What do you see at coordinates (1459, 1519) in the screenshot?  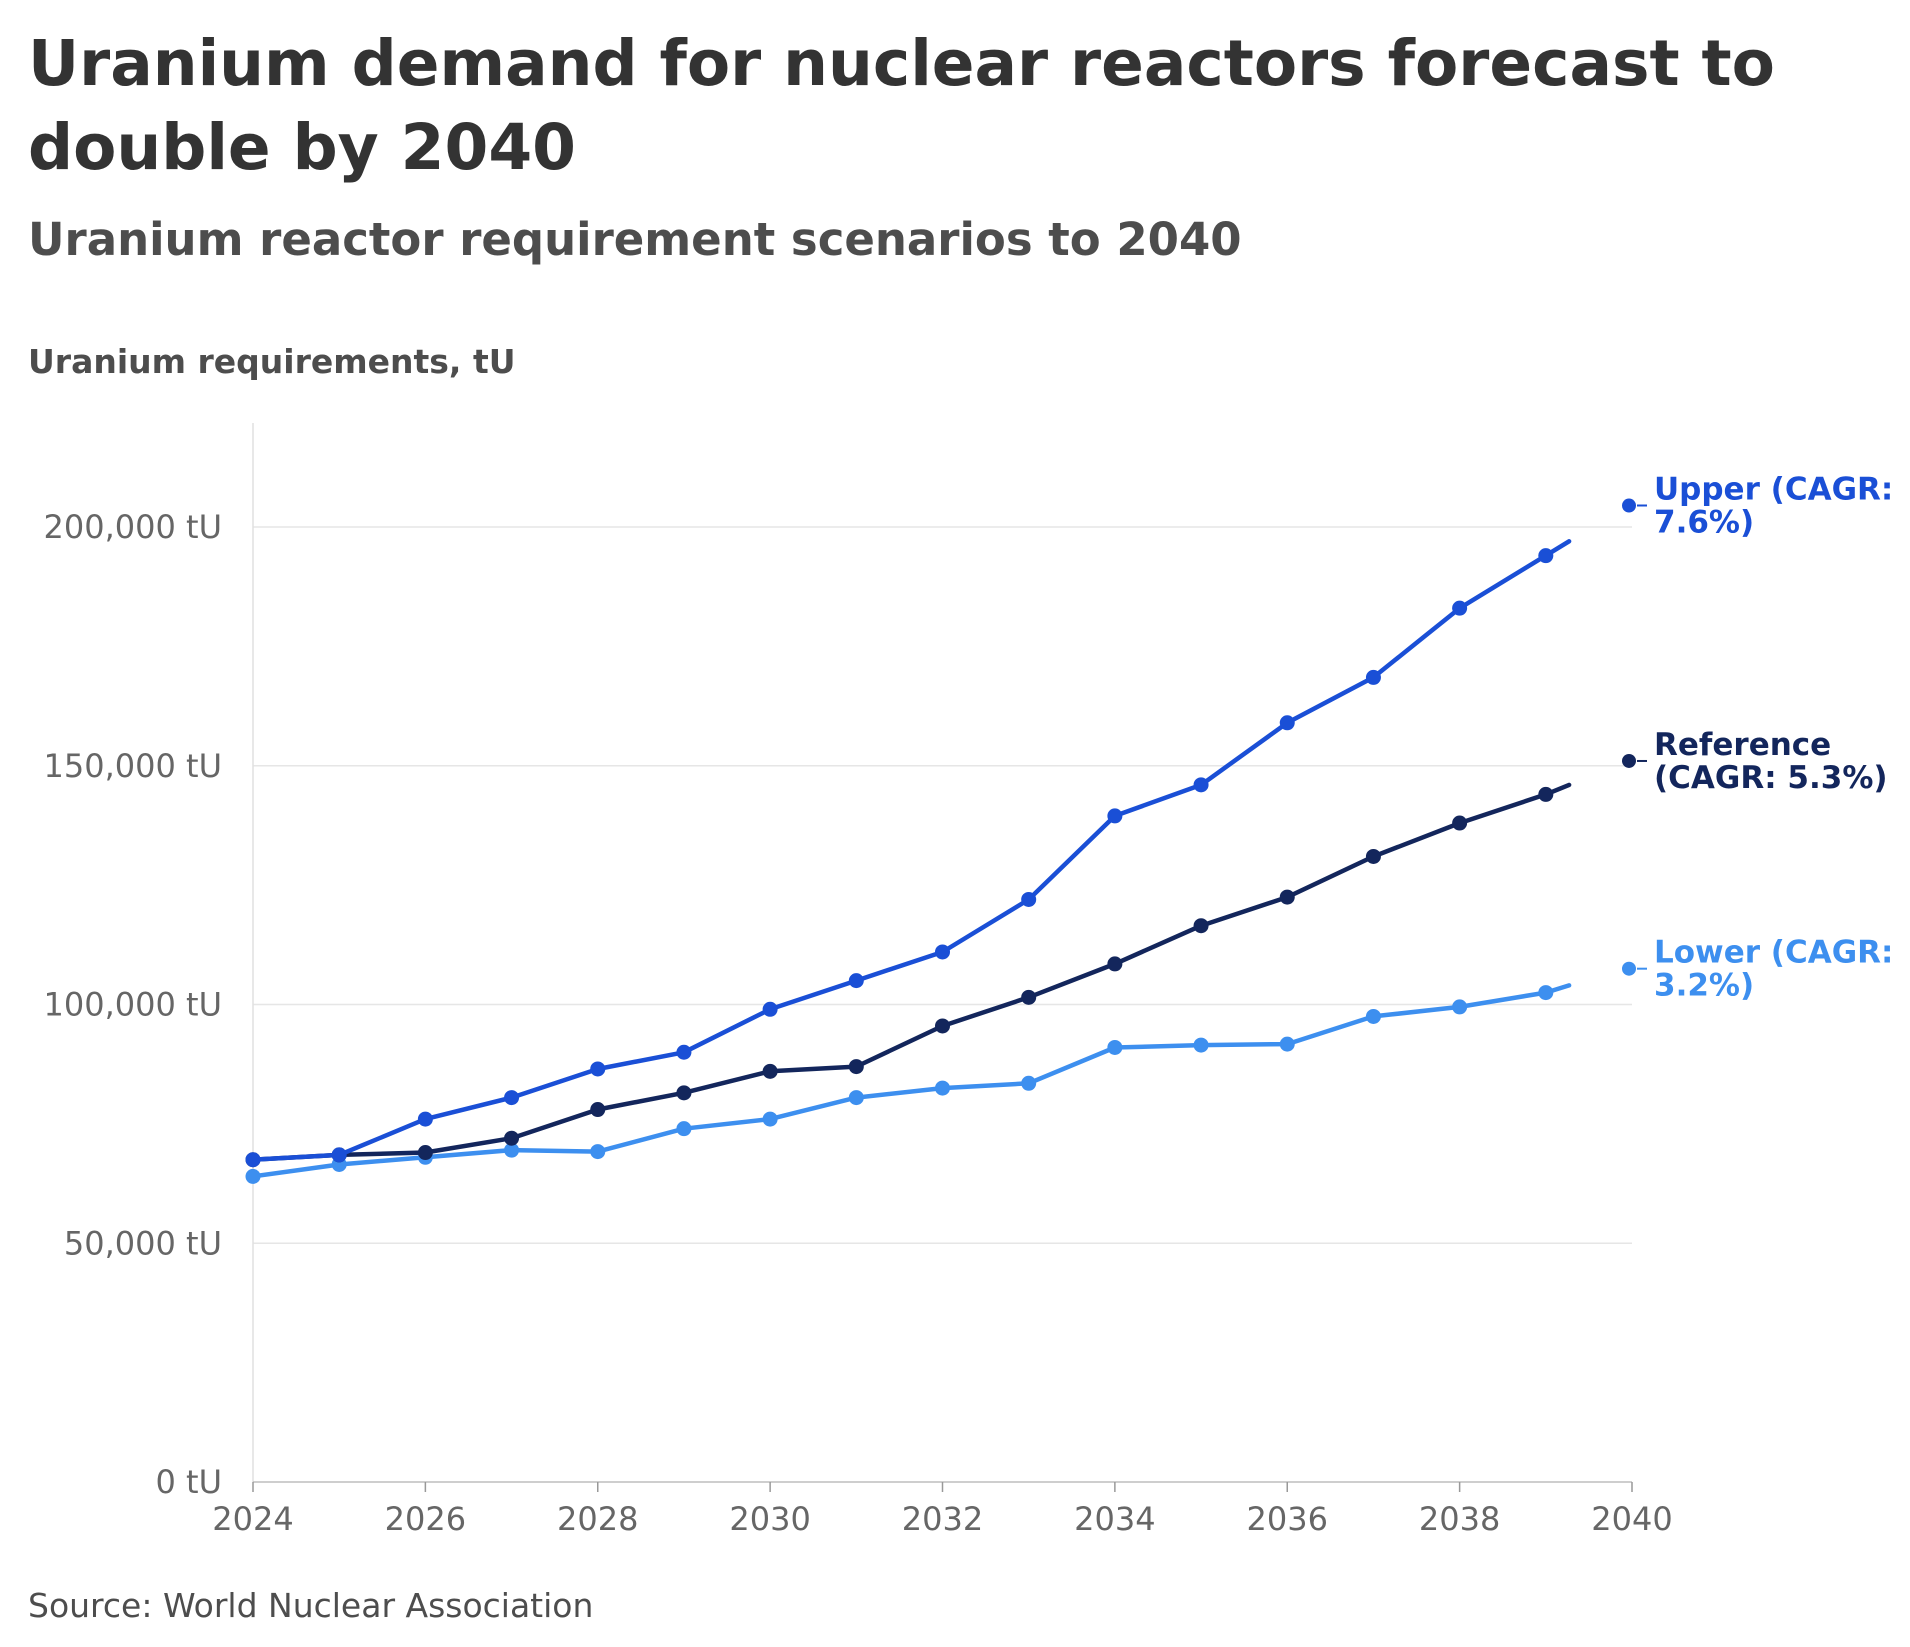 I see `x-tick-label: 2038` at bounding box center [1459, 1519].